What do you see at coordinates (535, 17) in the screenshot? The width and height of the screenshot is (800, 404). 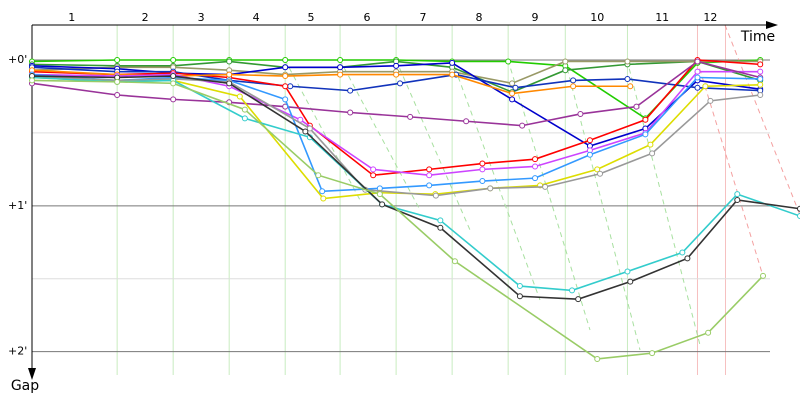 I see `x-tick-label: 9` at bounding box center [535, 17].